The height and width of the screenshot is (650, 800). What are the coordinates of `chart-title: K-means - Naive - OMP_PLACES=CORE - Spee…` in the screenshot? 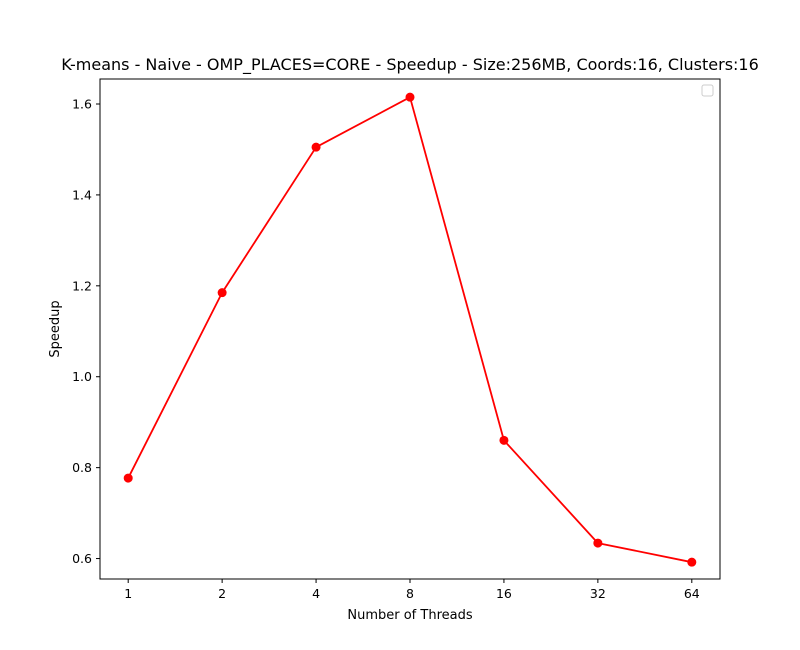 It's located at (410, 65).